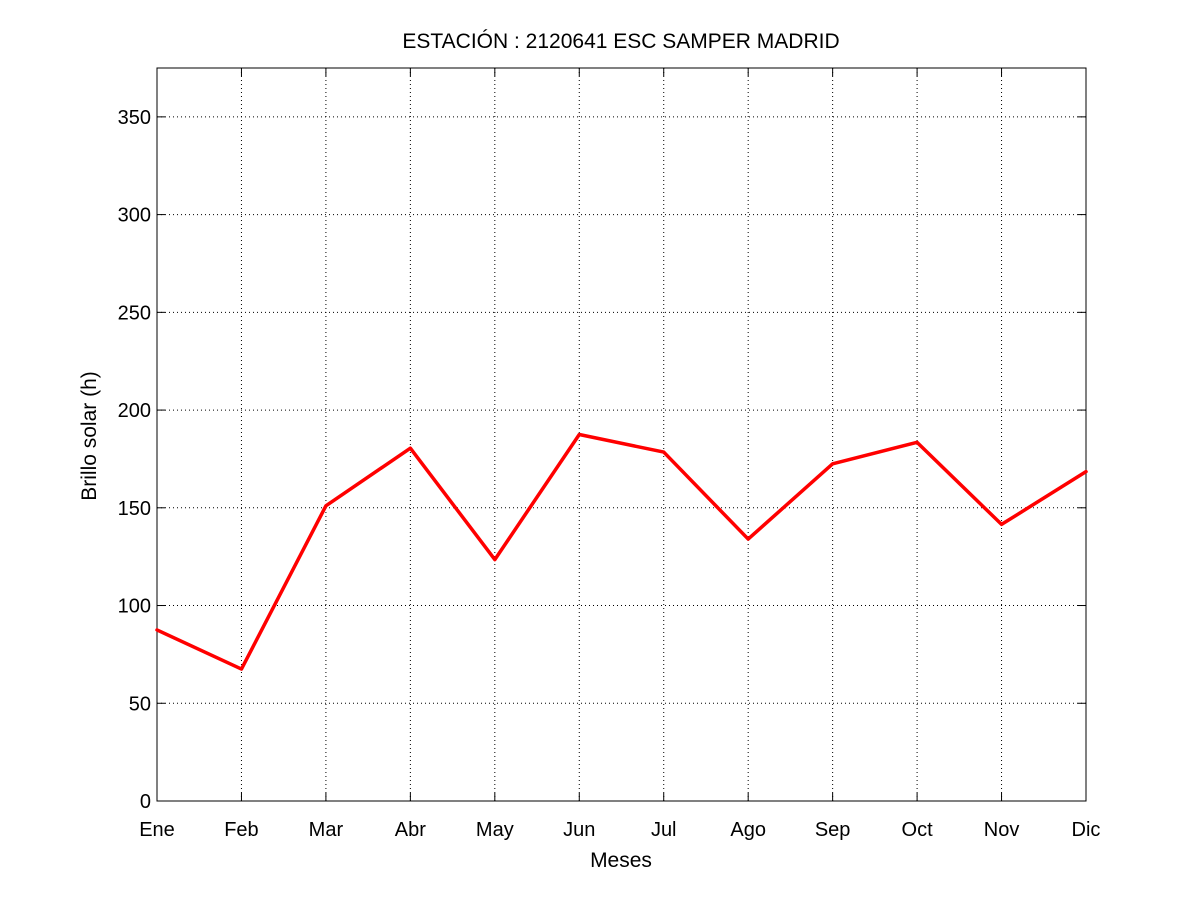 This screenshot has width=1200, height=900. I want to click on x-tick-label: Oct, so click(918, 830).